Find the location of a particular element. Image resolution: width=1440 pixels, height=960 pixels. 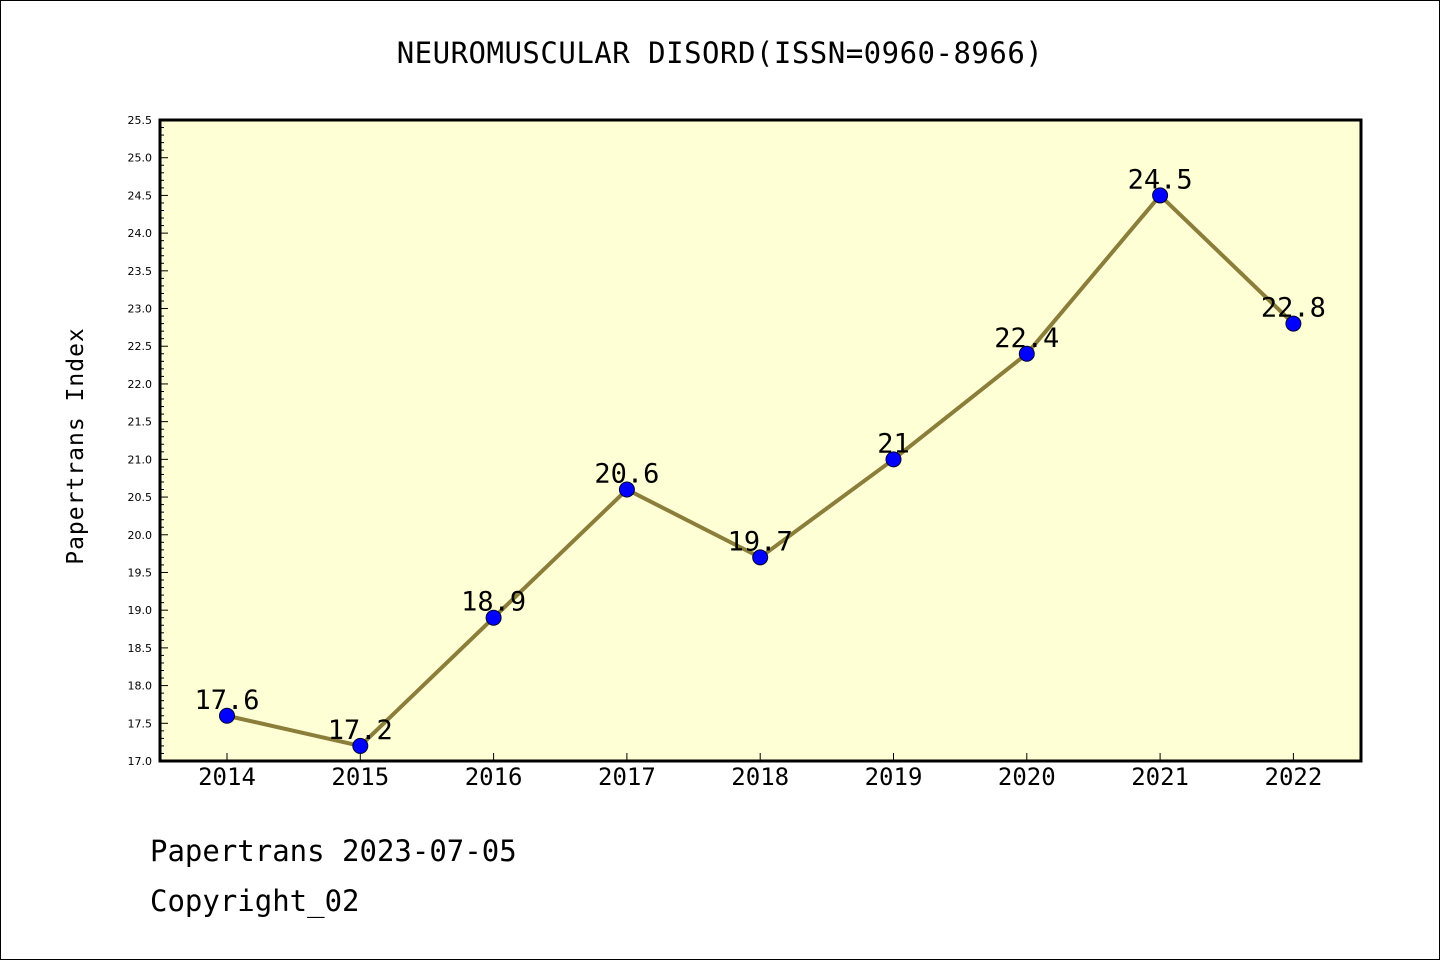

y-tick-label: 21.0 is located at coordinates (140, 459).